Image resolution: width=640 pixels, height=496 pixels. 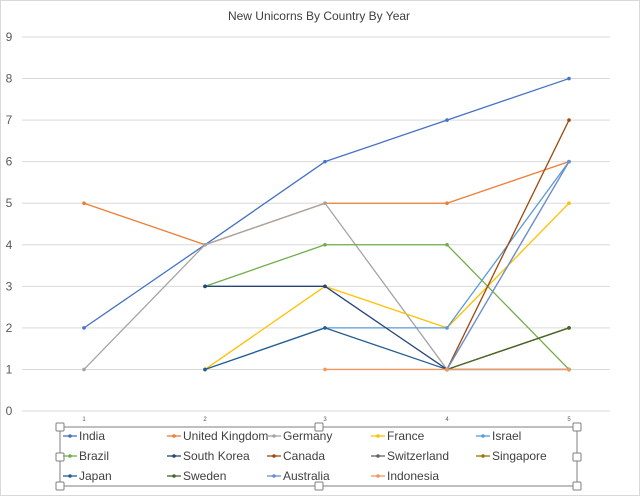 What do you see at coordinates (9, 245) in the screenshot?
I see `y-tick-label-4: 4` at bounding box center [9, 245].